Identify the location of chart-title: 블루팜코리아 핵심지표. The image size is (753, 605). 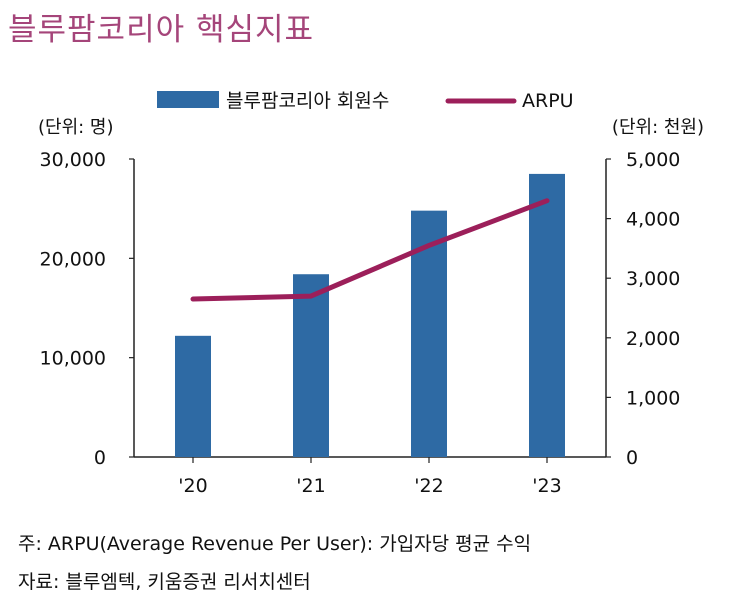
(161, 30).